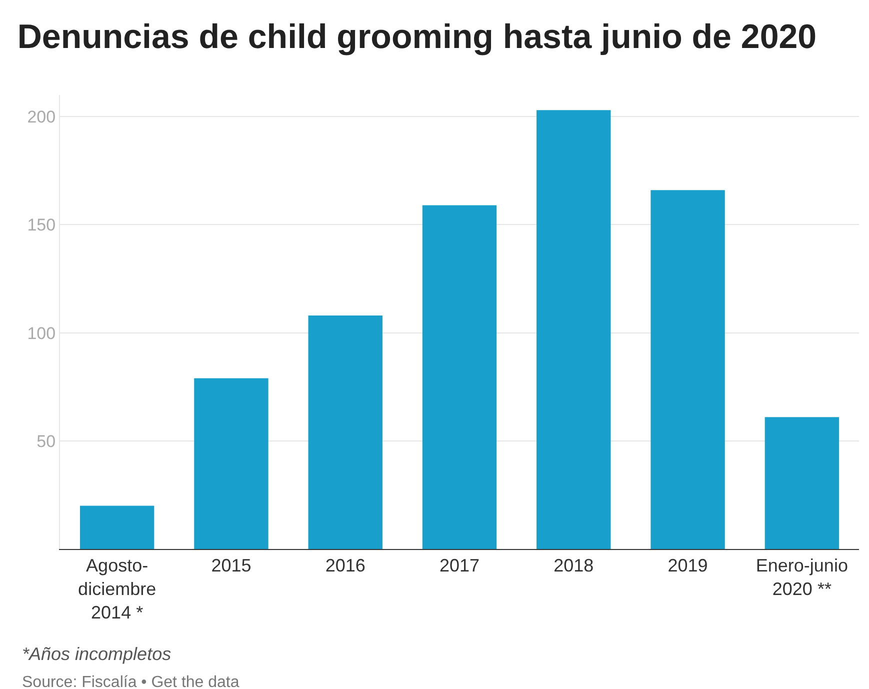 Image resolution: width=869 pixels, height=689 pixels. Describe the element at coordinates (41, 117) in the screenshot. I see `y-tick-label: 200` at that location.